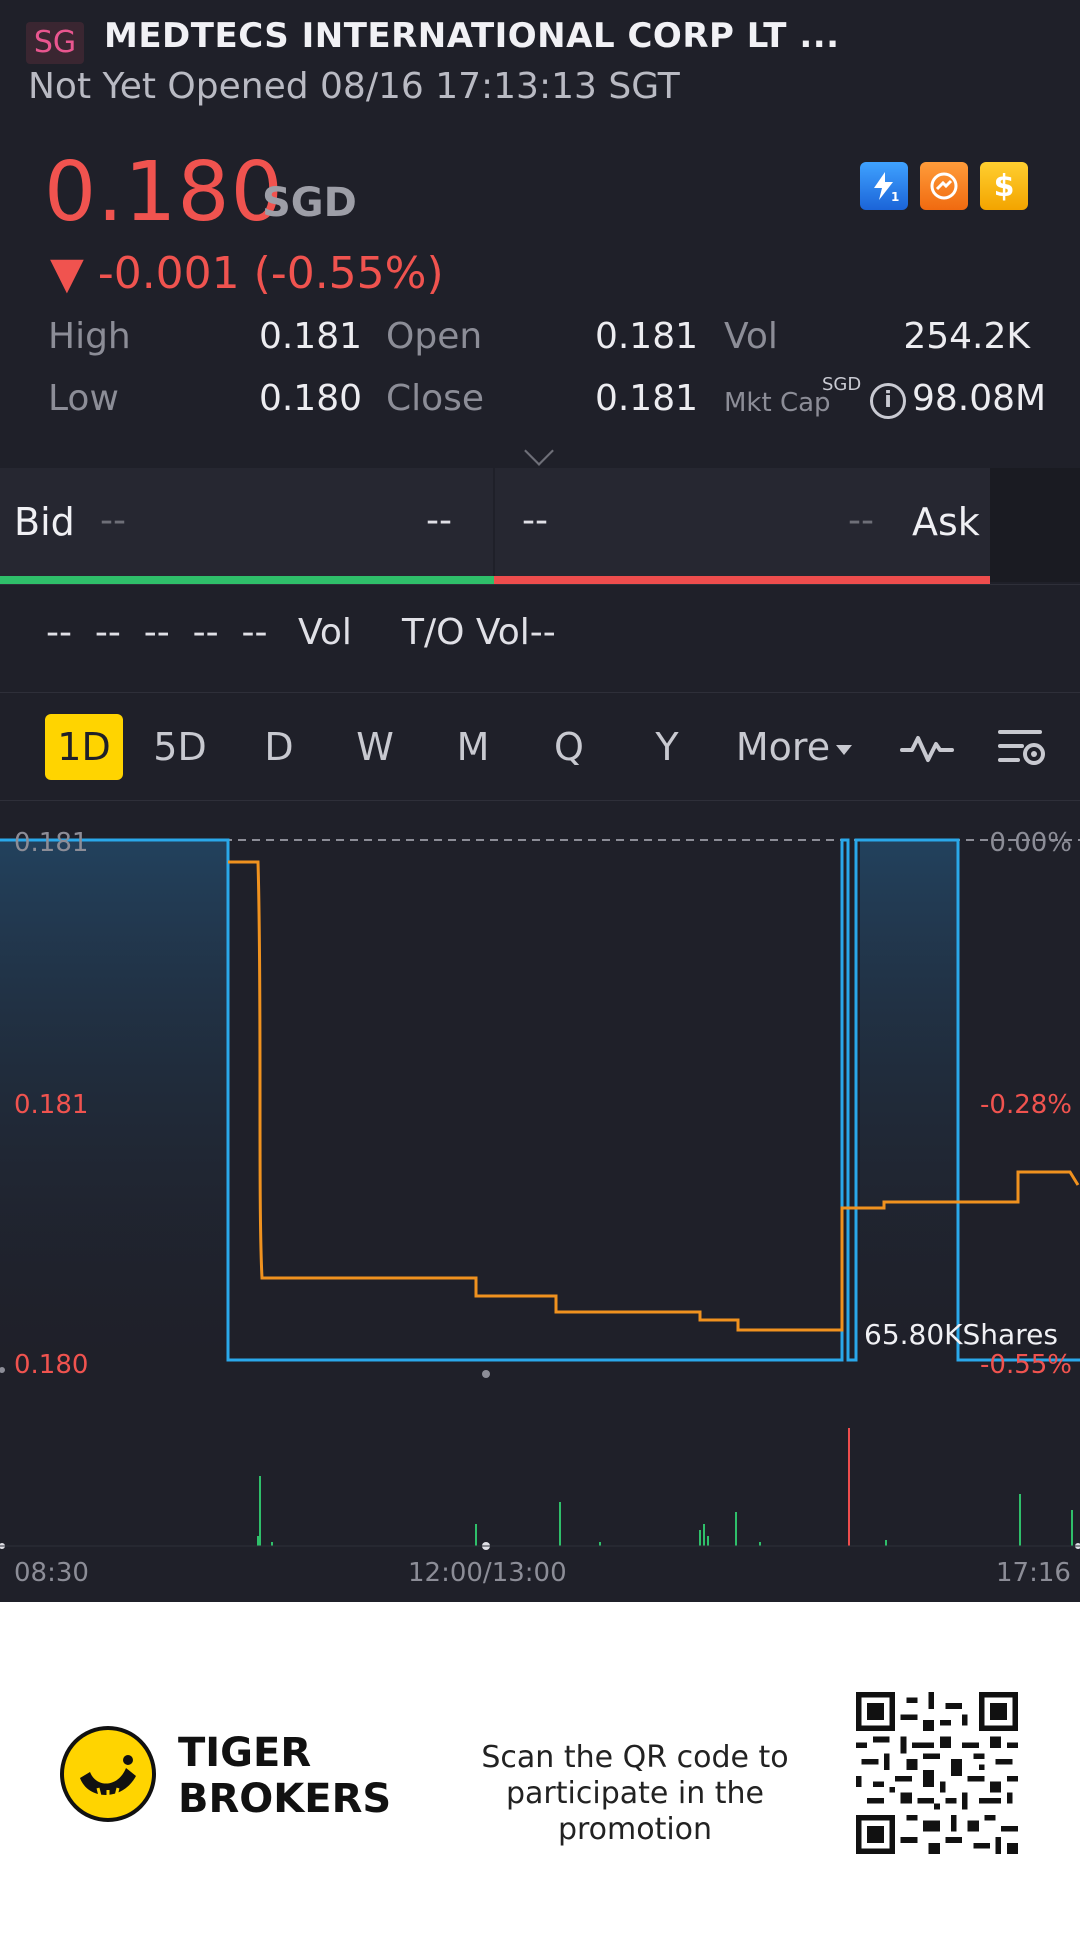  What do you see at coordinates (979, 398) in the screenshot?
I see `mktcap-value: 98.08M` at bounding box center [979, 398].